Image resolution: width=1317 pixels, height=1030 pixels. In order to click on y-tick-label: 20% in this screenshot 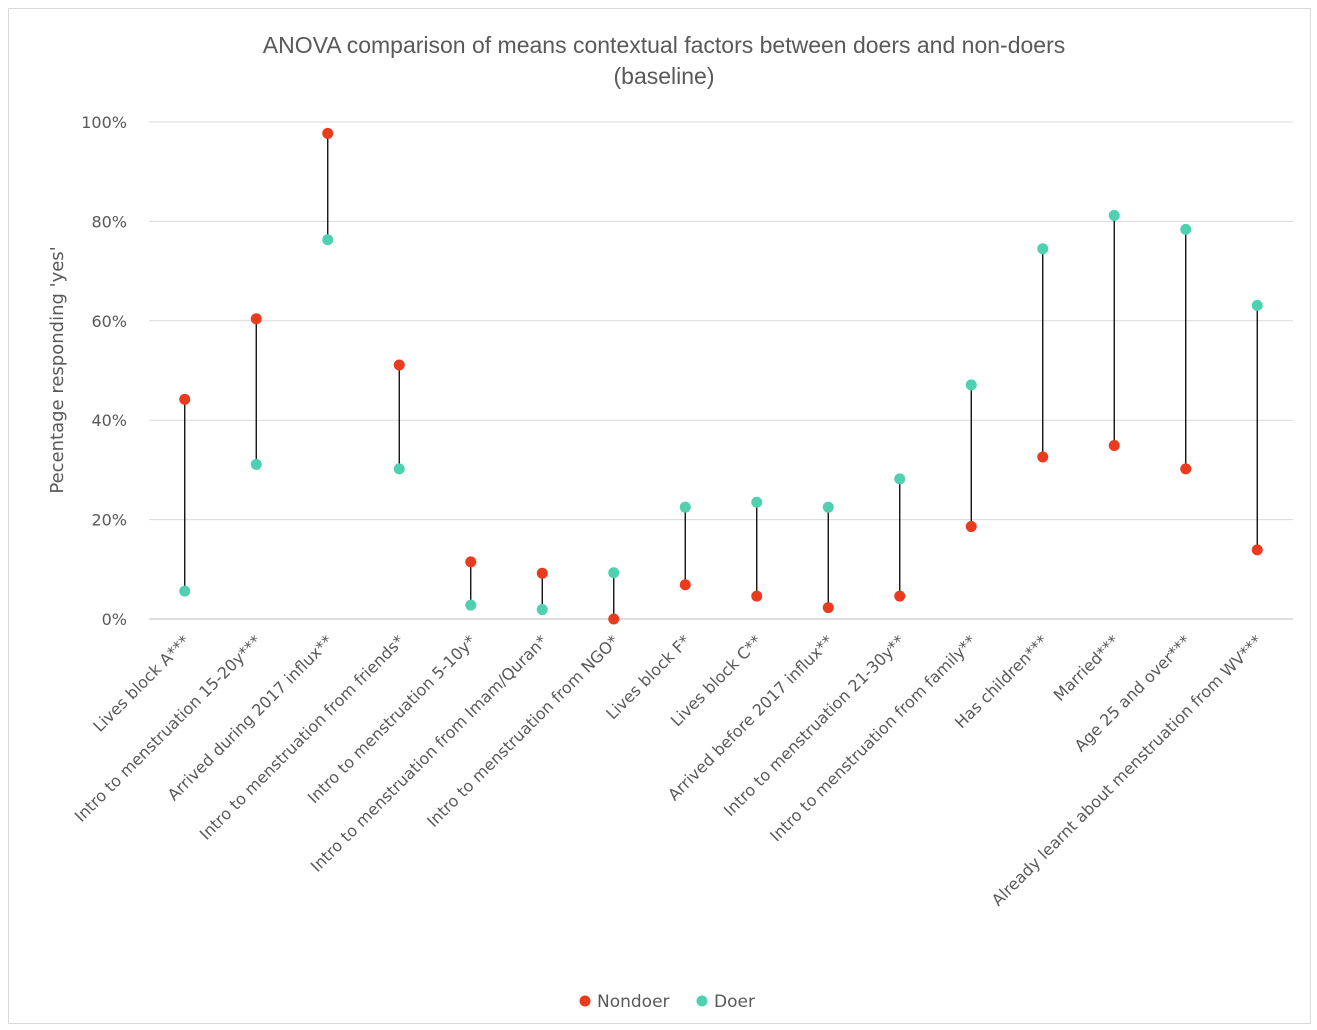, I will do `click(109, 520)`.